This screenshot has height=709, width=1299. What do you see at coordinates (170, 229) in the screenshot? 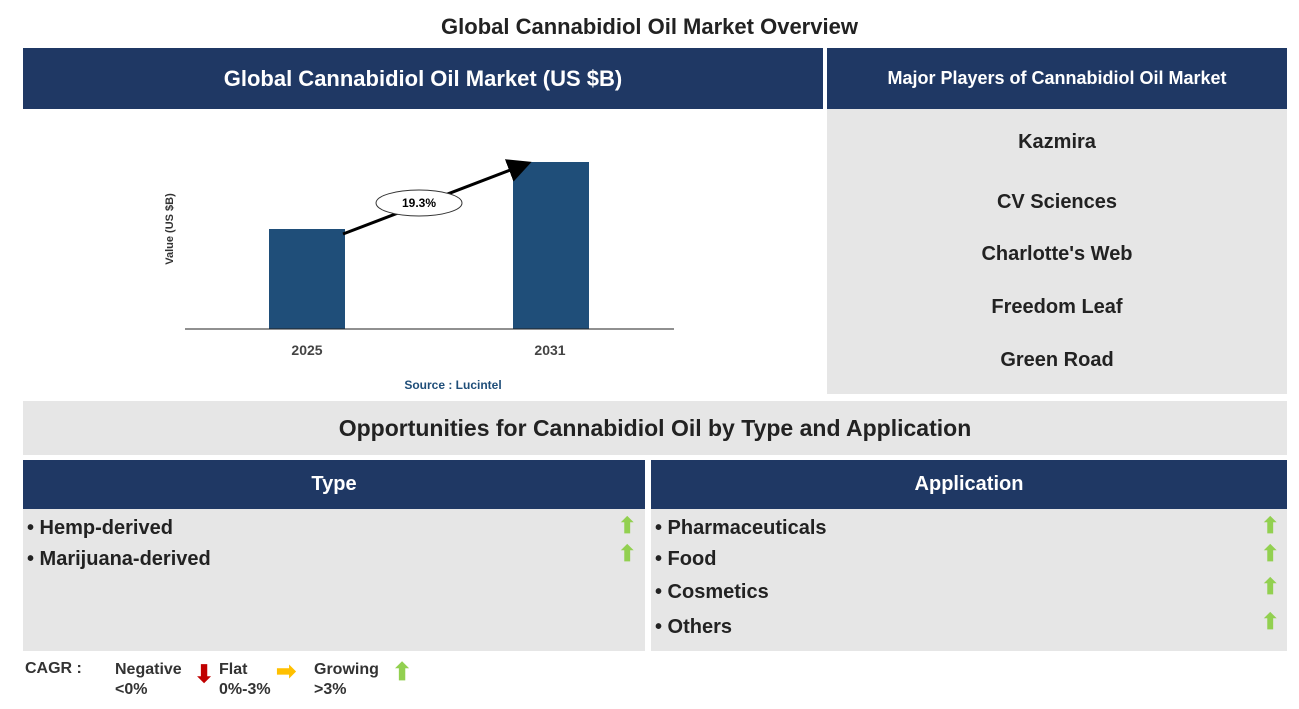
I see `y-axis-label: Value (US $B)` at bounding box center [170, 229].